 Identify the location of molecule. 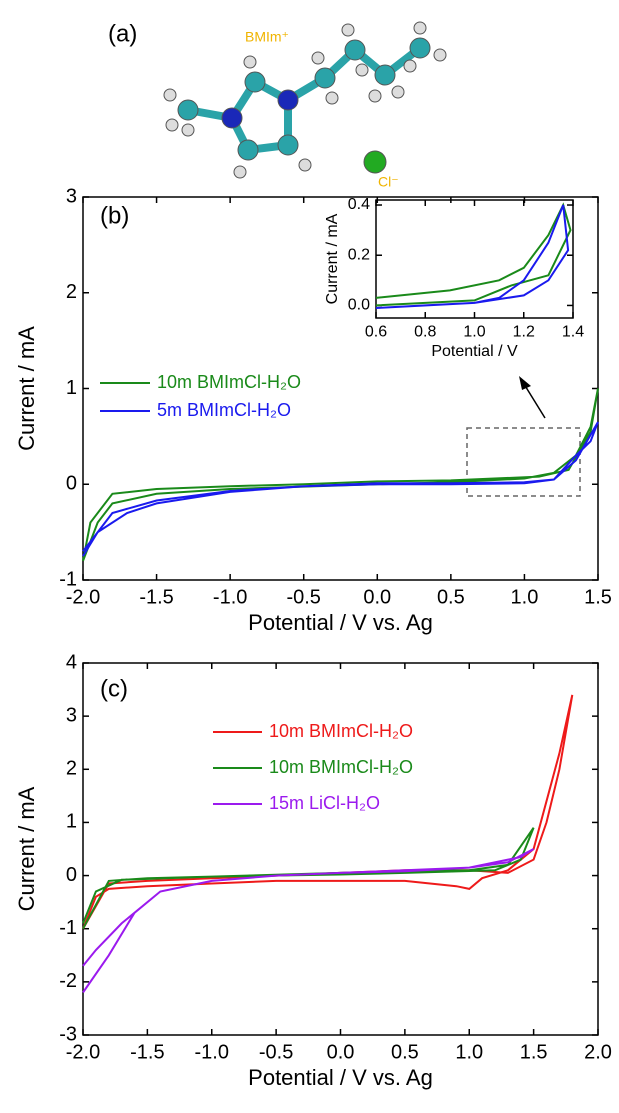
(305, 100).